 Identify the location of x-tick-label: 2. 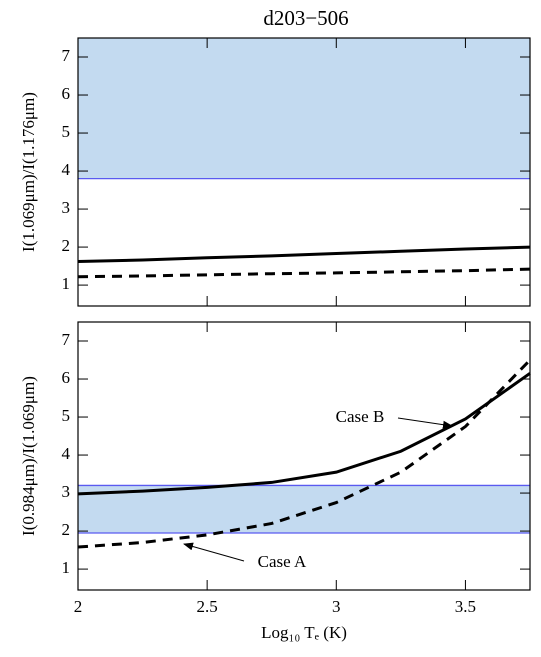
(78, 606).